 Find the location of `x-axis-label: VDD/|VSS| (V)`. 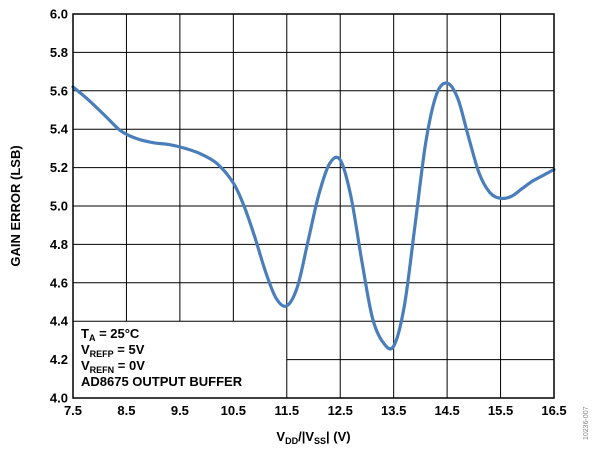

x-axis-label: VDD/|VSS| (V) is located at coordinates (313, 437).